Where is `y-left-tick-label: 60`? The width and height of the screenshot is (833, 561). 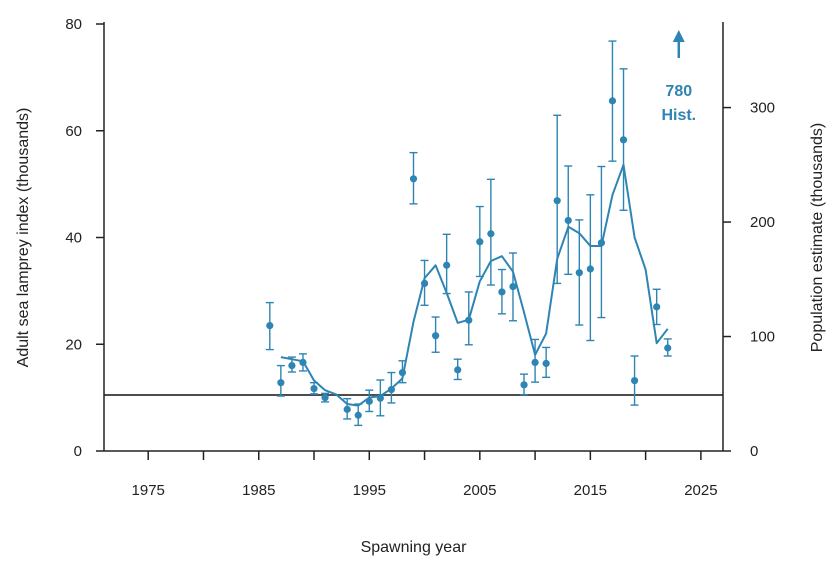
y-left-tick-label: 60 is located at coordinates (73, 131).